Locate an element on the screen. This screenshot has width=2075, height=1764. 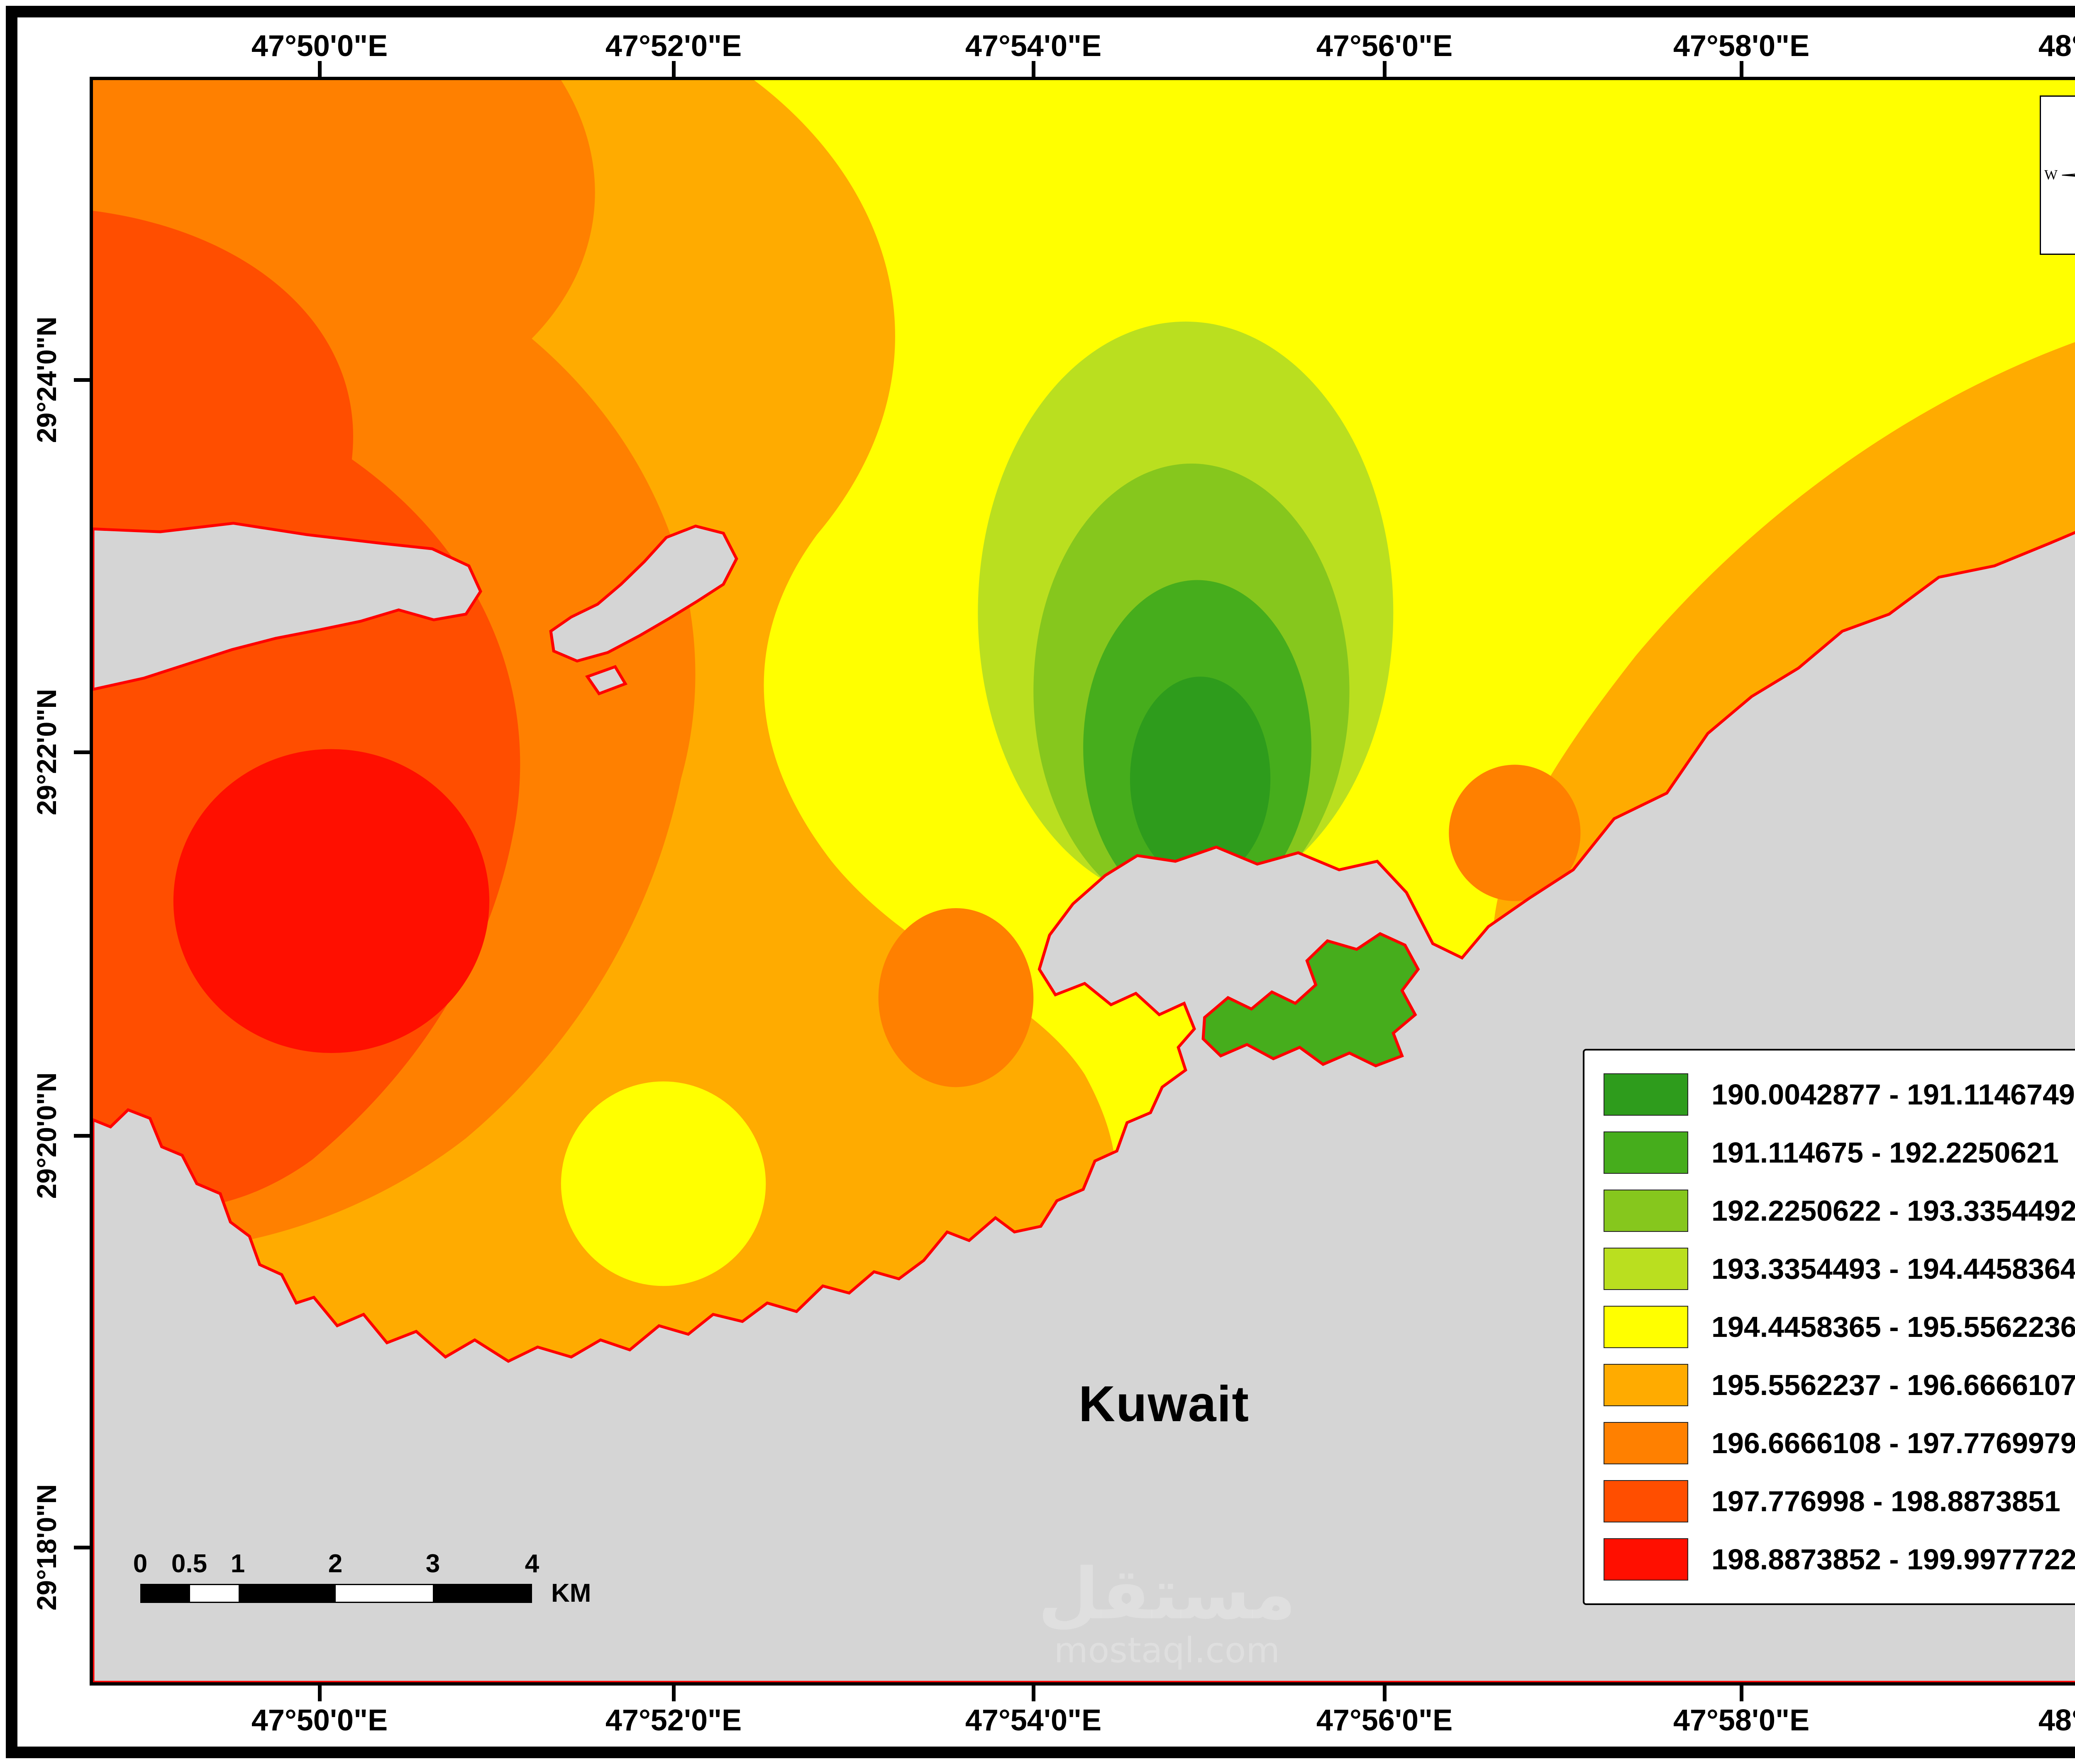
legend-label: 198.8873852 - 199.9977722 is located at coordinates (1893, 1559).